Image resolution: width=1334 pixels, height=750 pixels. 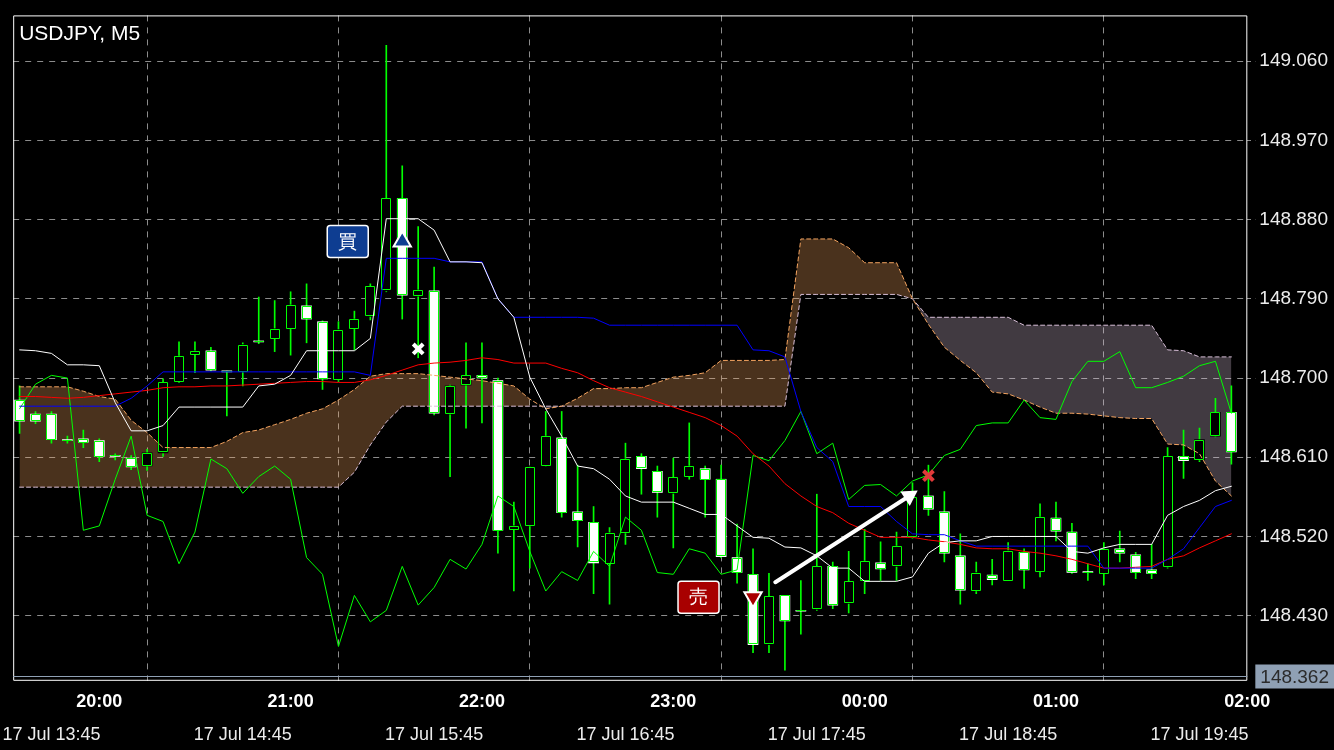 I want to click on x-tick-label: 17 Jul 14:45, so click(x=242, y=734).